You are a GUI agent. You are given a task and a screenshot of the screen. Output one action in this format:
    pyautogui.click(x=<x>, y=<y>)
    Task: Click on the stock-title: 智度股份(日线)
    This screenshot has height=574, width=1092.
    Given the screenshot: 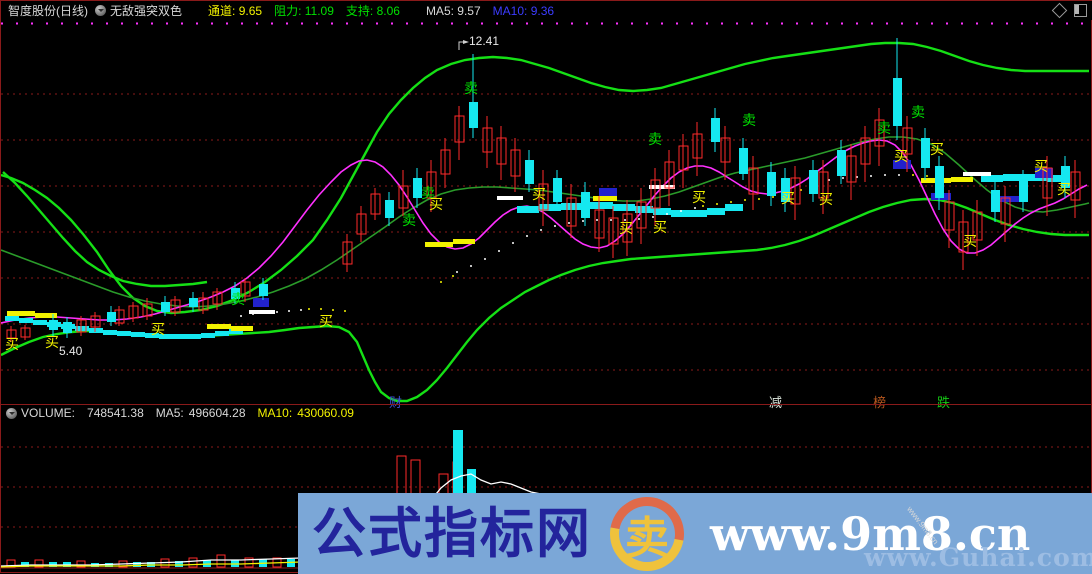 What is the action you would take?
    pyautogui.click(x=48, y=11)
    